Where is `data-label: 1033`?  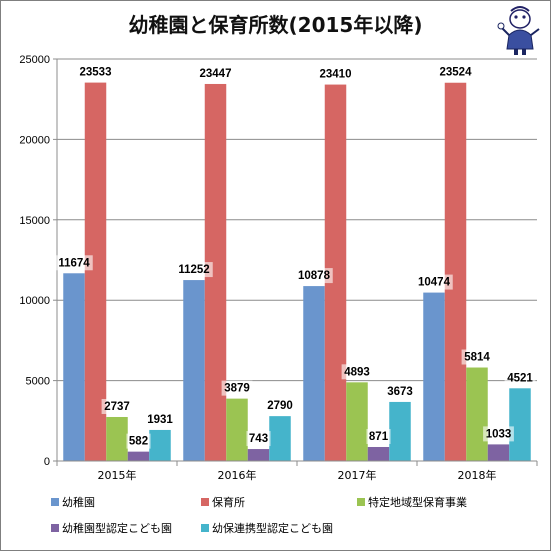
data-label: 1033 is located at coordinates (499, 434).